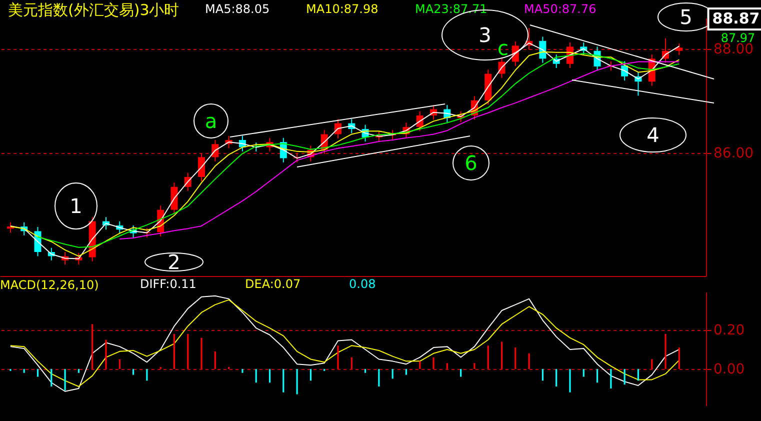  Describe the element at coordinates (503, 48) in the screenshot. I see `annotation: c` at that location.